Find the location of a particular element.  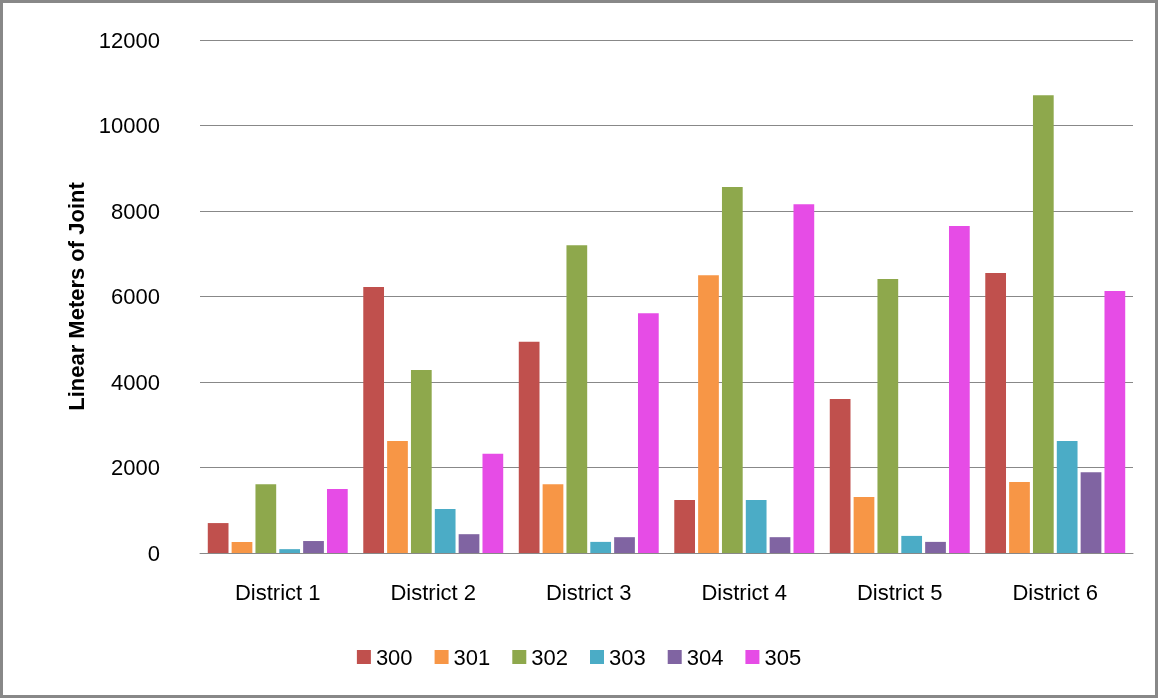

legend-label: 305 is located at coordinates (783, 657).